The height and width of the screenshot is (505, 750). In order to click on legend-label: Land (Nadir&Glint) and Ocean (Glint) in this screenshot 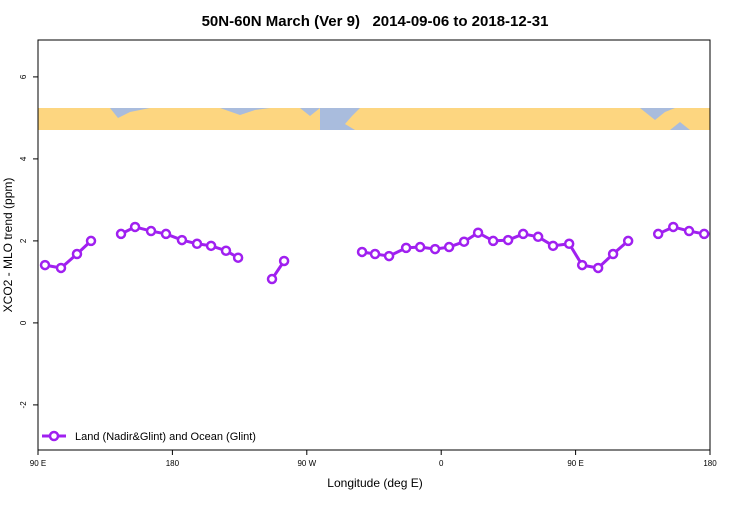, I will do `click(165, 437)`.